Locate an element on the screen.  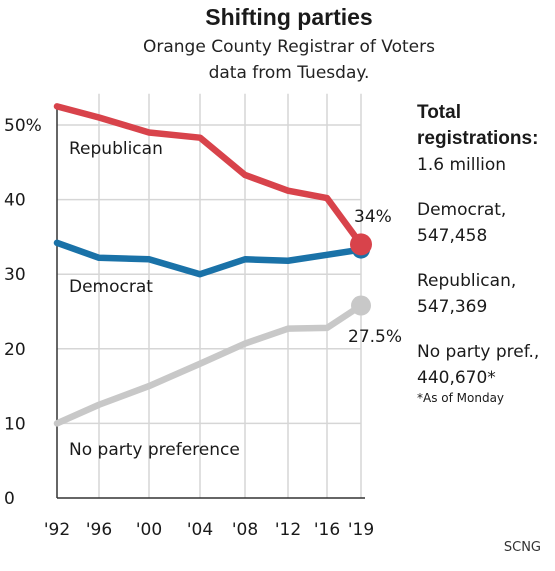
x-tick-label: '96 is located at coordinates (99, 530).